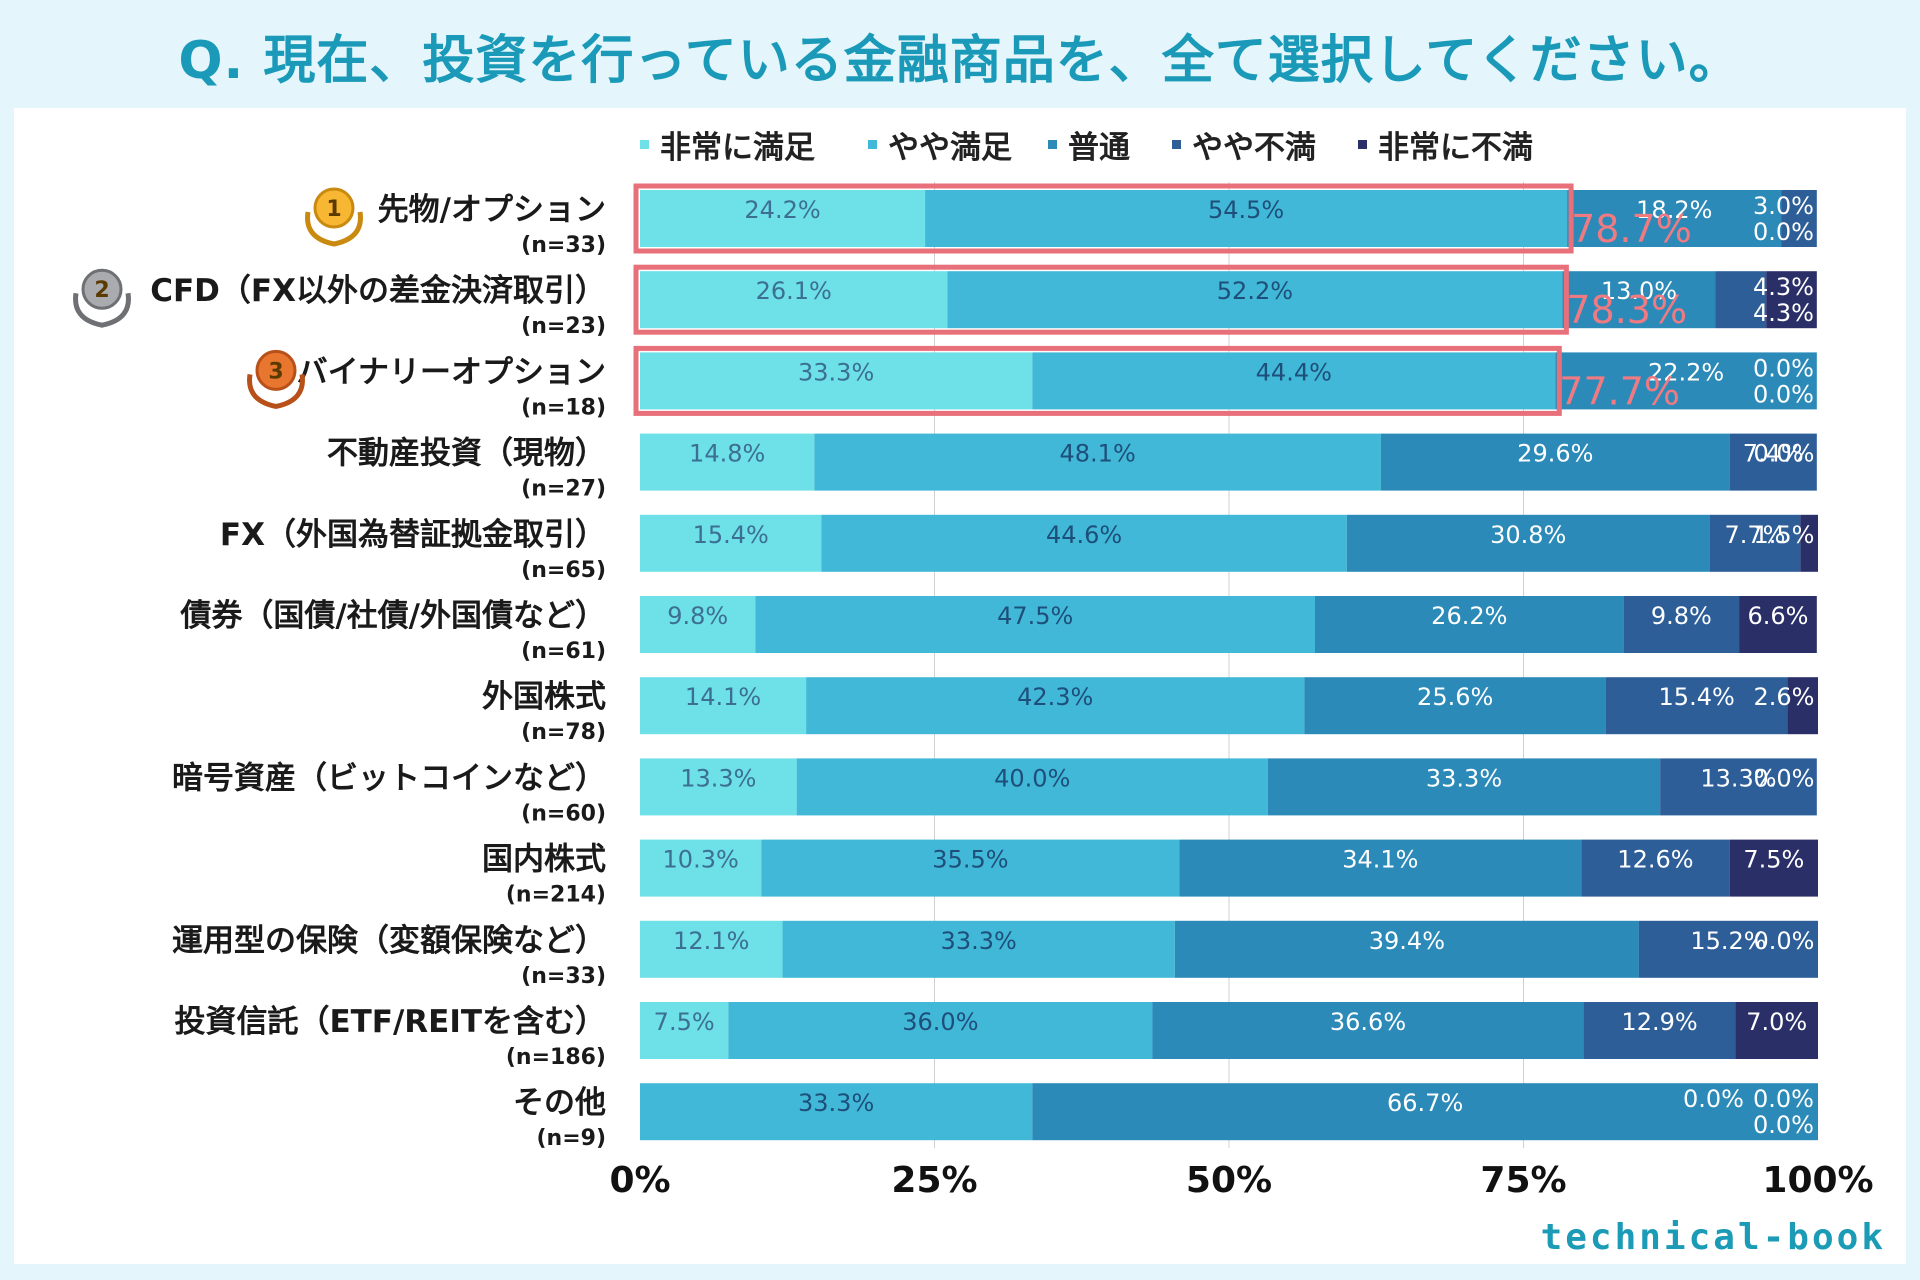 The image size is (1920, 1280). Describe the element at coordinates (563, 570) in the screenshot. I see `sample-size-label: (n=65)` at that location.